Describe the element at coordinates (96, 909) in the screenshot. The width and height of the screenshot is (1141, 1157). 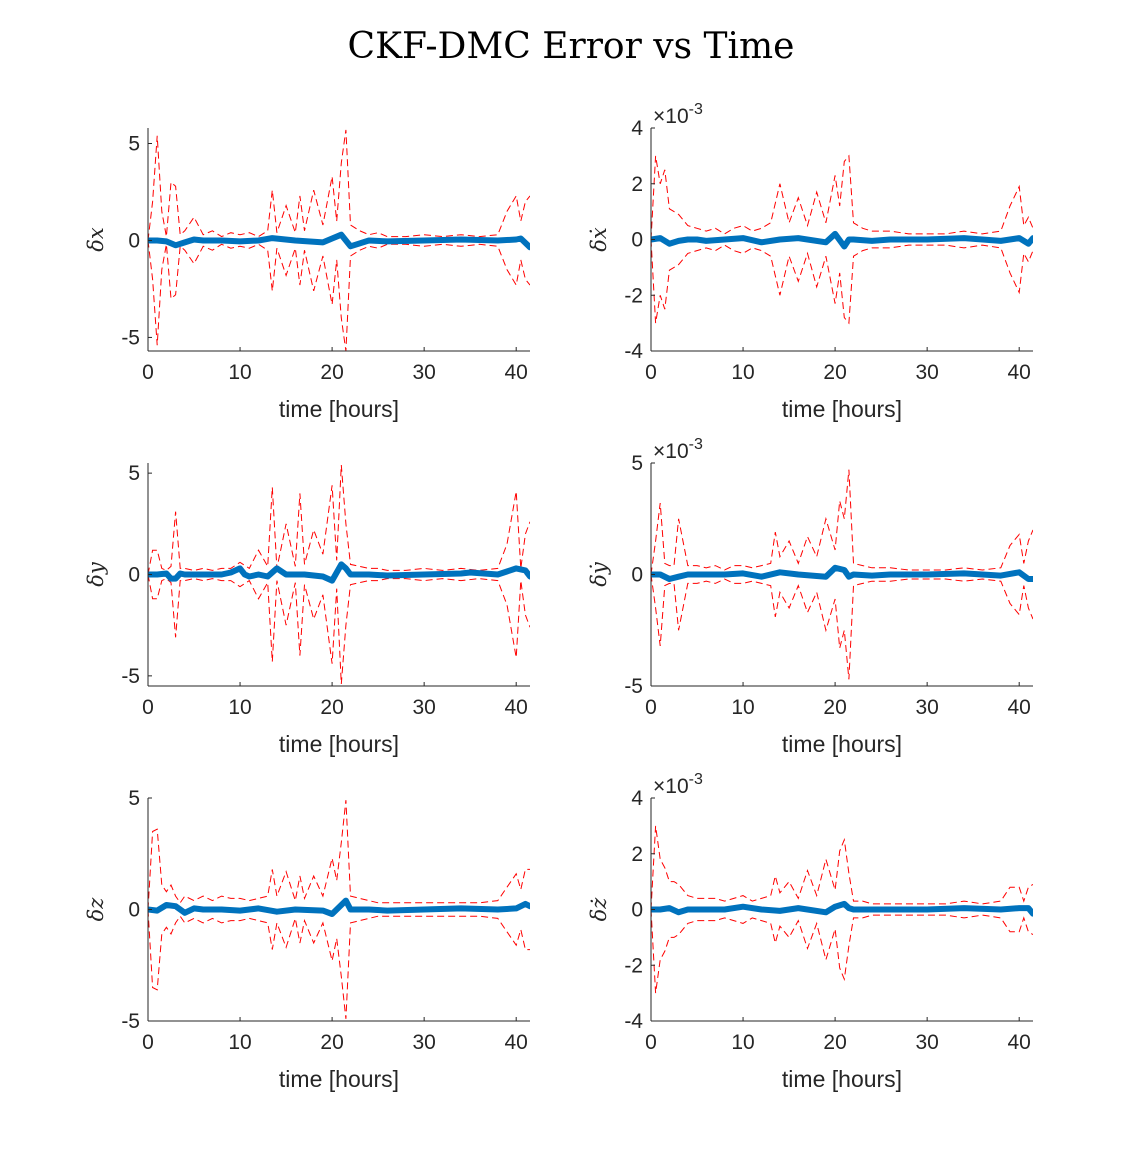
I see `y-axis-label: δz` at that location.